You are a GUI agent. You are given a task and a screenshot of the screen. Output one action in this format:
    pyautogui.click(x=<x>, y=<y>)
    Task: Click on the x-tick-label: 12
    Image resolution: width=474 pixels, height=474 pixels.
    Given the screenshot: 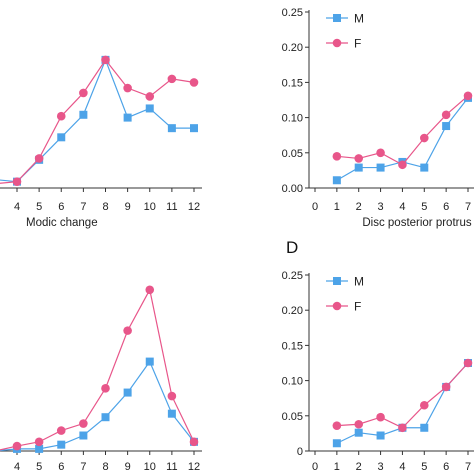 What is the action you would take?
    pyautogui.click(x=194, y=207)
    